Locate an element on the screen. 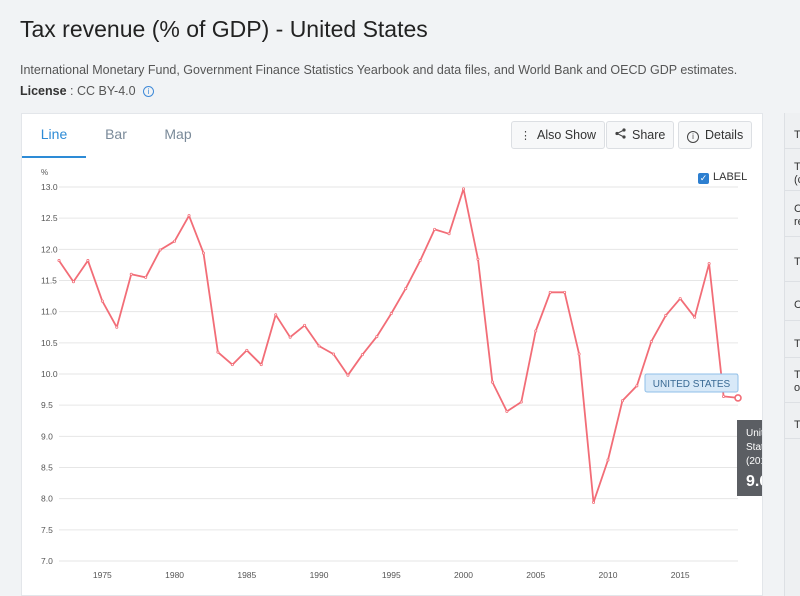 This screenshot has height=596, width=800. x-tick-label: 2015 is located at coordinates (680, 575).